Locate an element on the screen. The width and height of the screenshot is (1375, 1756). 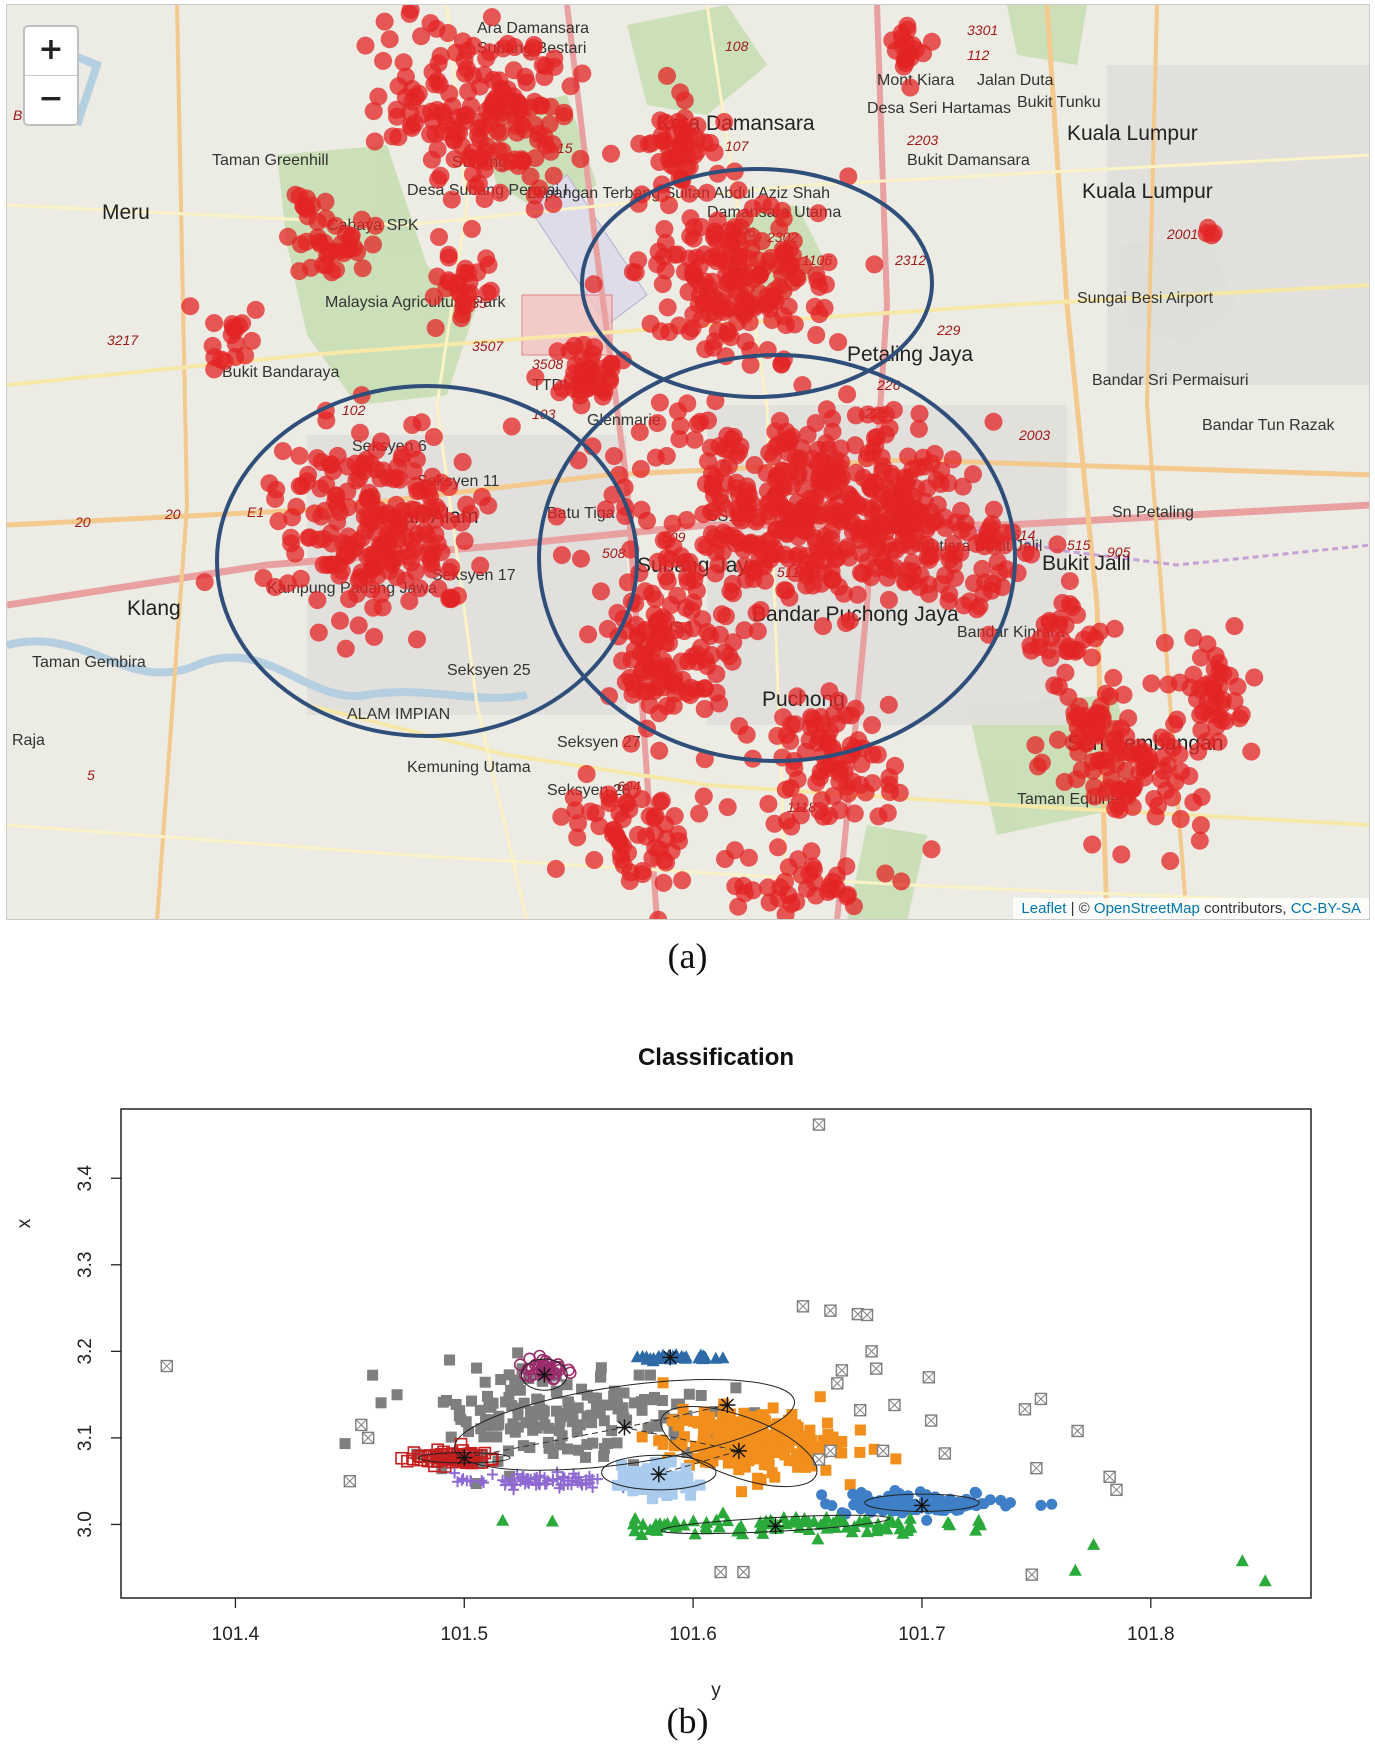
place-label: Taman Greenhill is located at coordinates (270, 160).